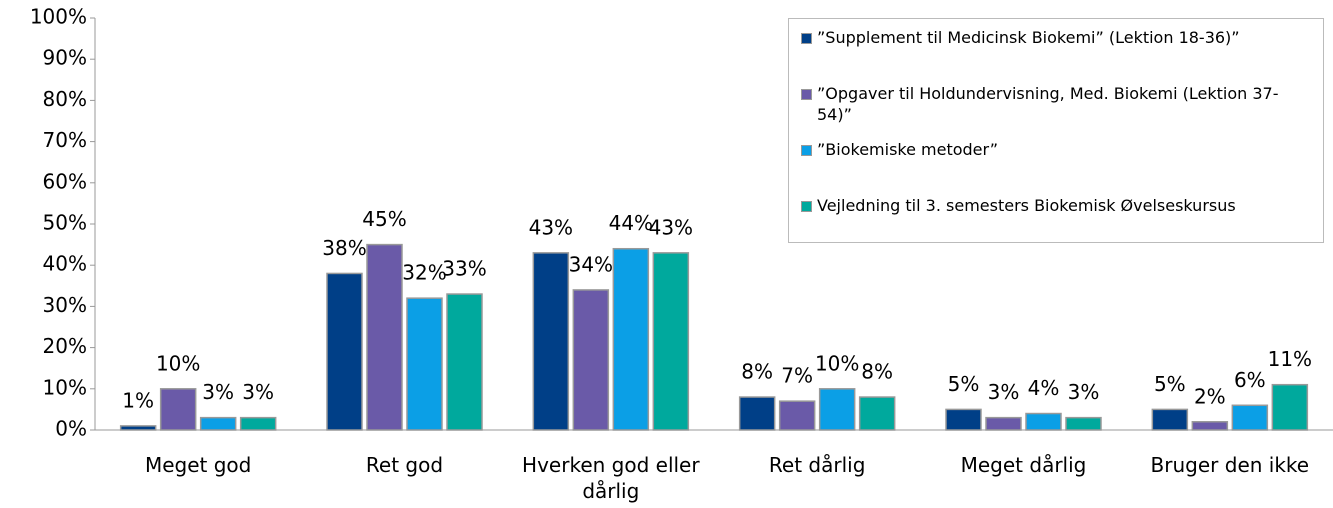  Describe the element at coordinates (198, 465) in the screenshot. I see `x-tick-label: Meget god` at that location.